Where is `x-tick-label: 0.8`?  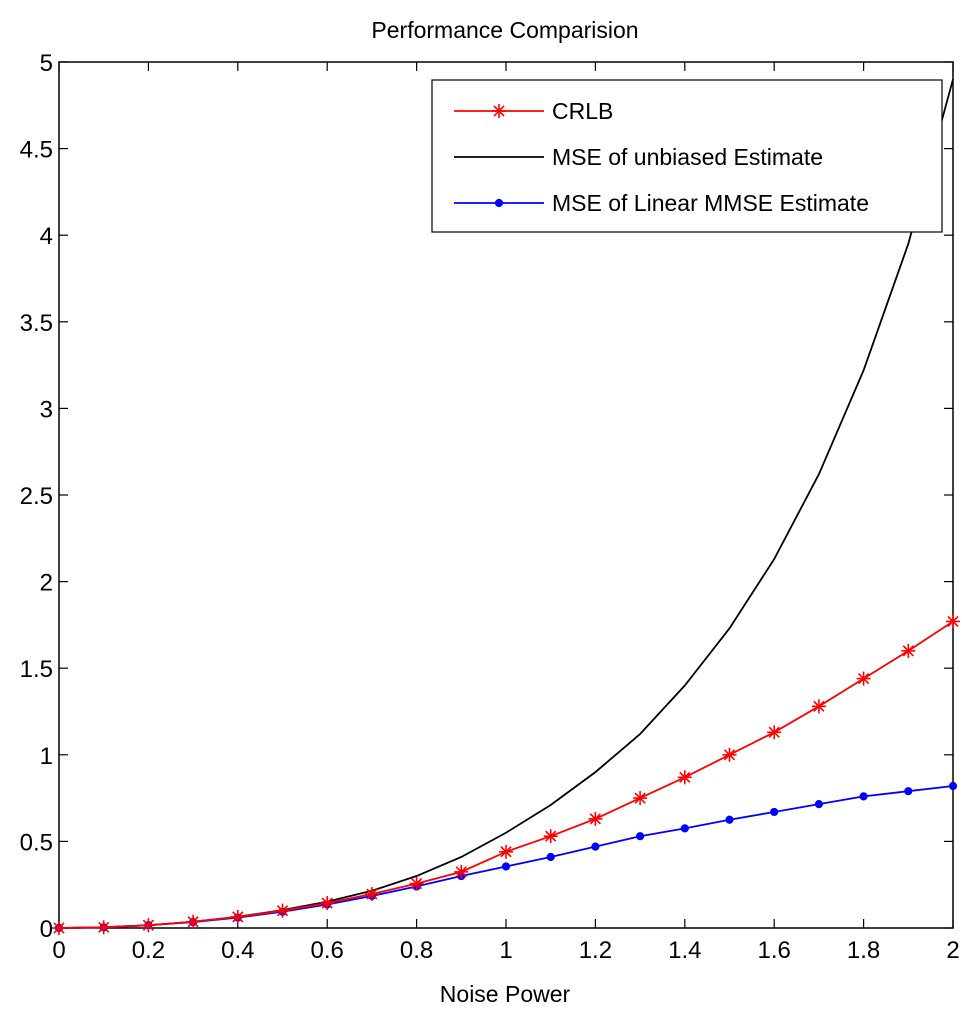
x-tick-label: 0.8 is located at coordinates (416, 950).